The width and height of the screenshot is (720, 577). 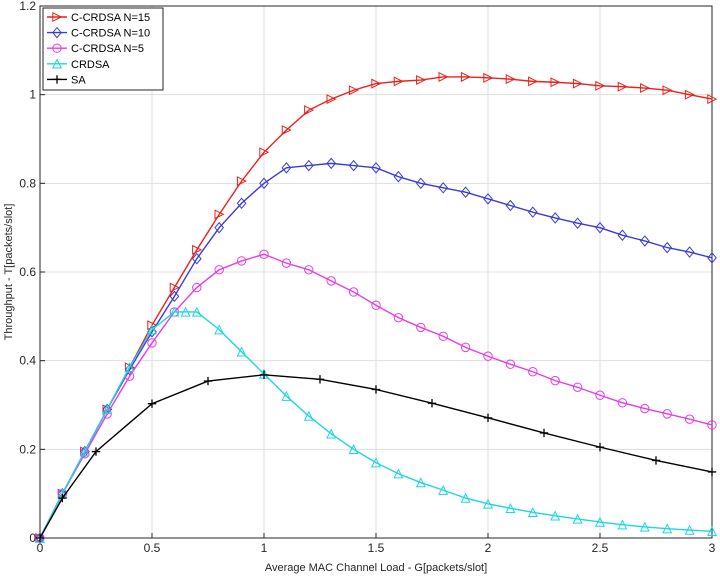 What do you see at coordinates (712, 548) in the screenshot?
I see `x-tick-label: 3` at bounding box center [712, 548].